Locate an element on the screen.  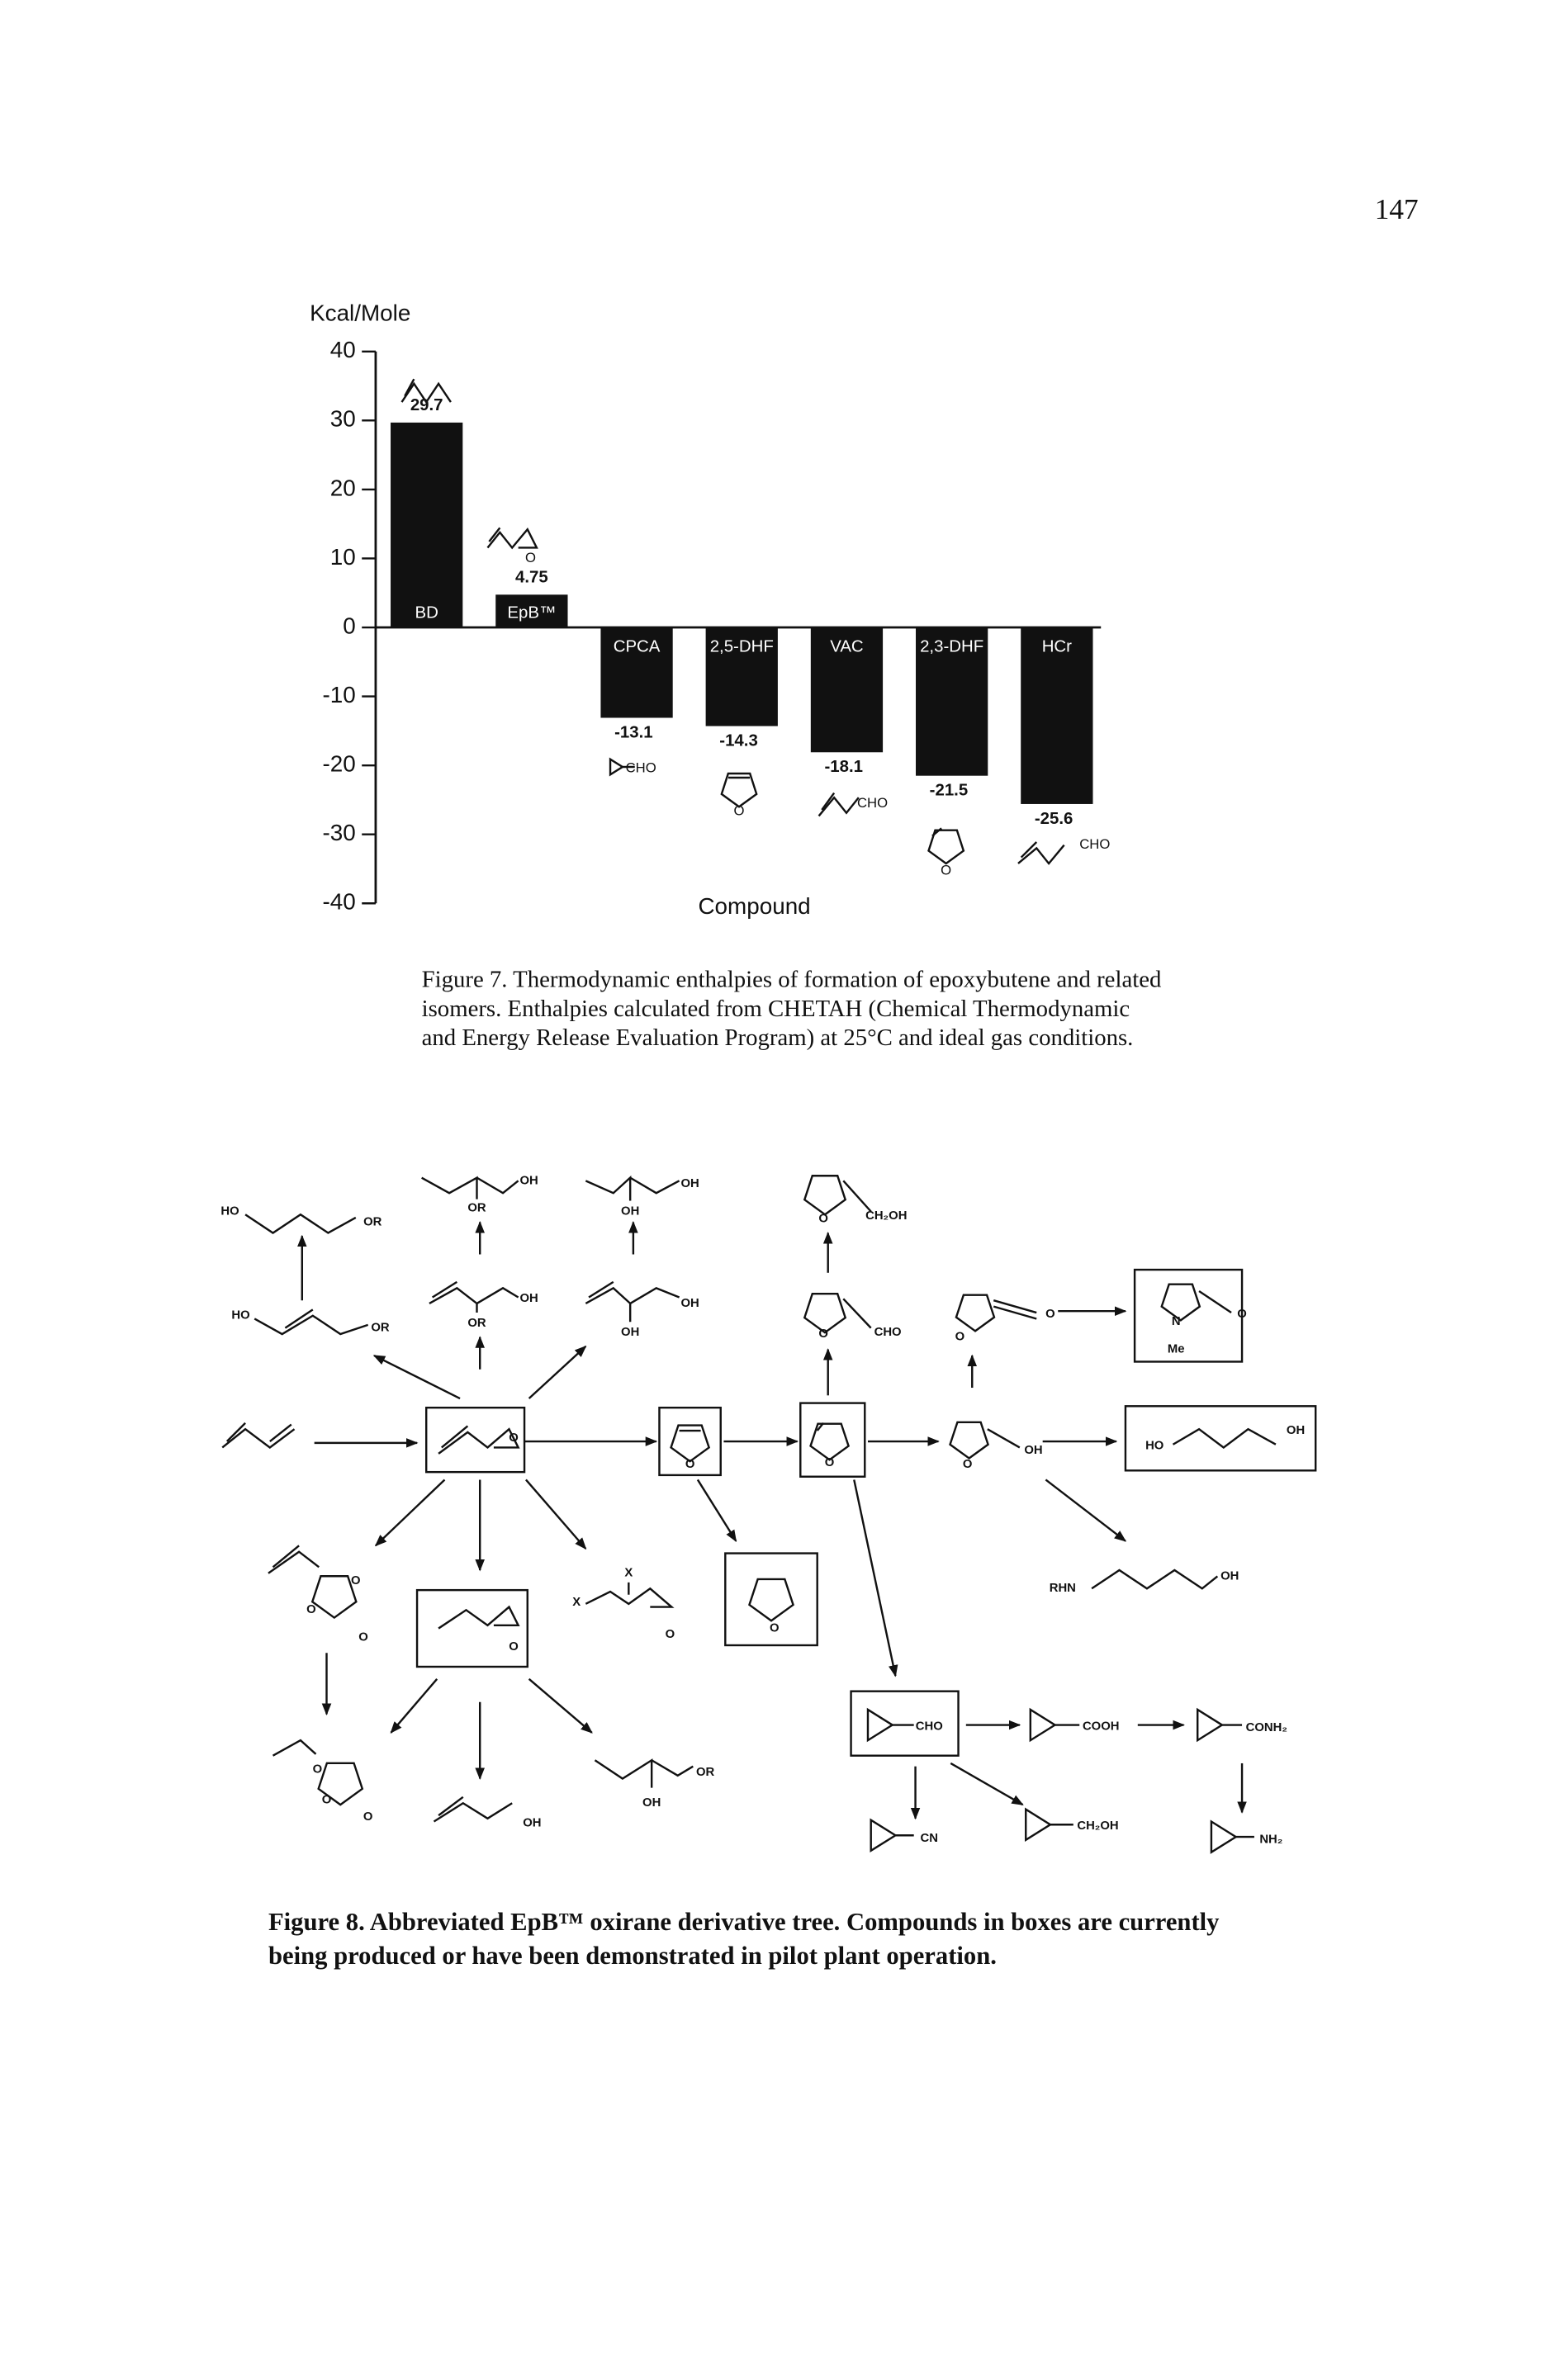
atom-label: COOH is located at coordinates (1101, 1726).